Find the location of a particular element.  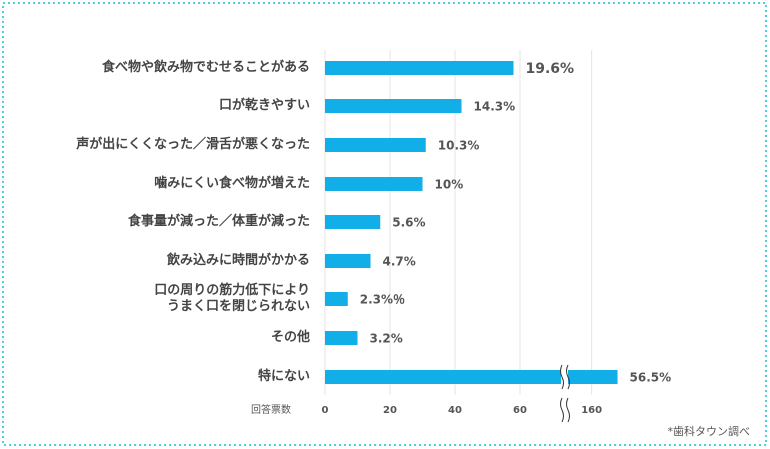

category-label: 特にない is located at coordinates (283, 376).